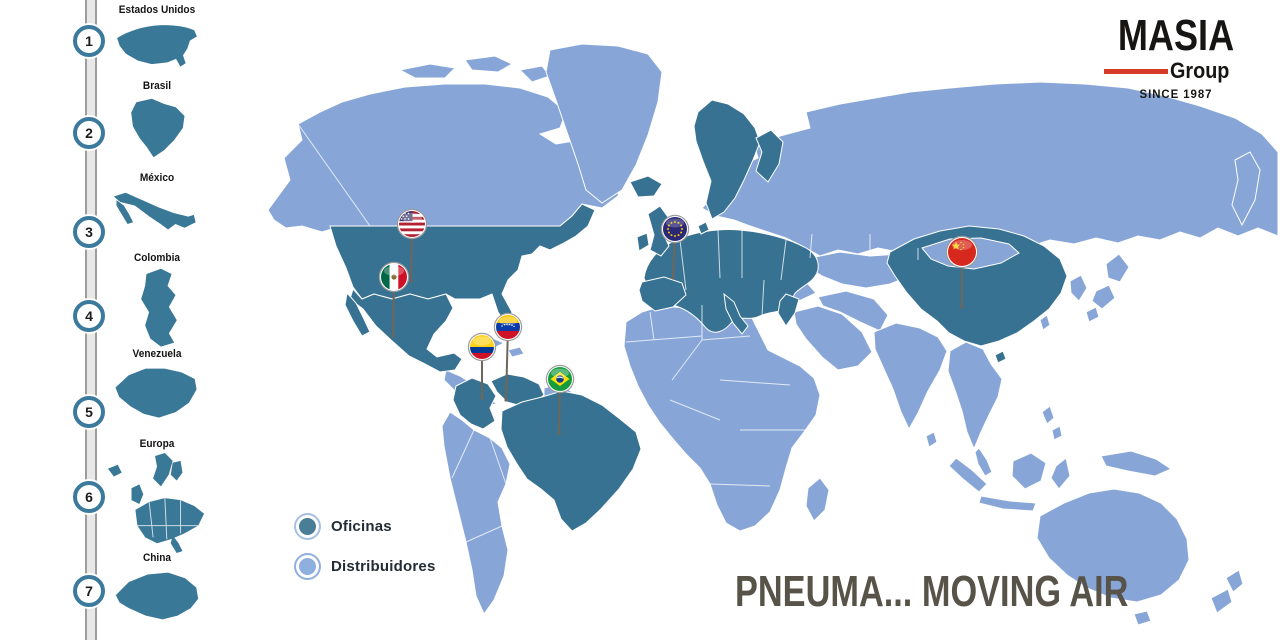  I want to click on sidebar-item-estados-unidos: Estados Unidos, so click(157, 37).